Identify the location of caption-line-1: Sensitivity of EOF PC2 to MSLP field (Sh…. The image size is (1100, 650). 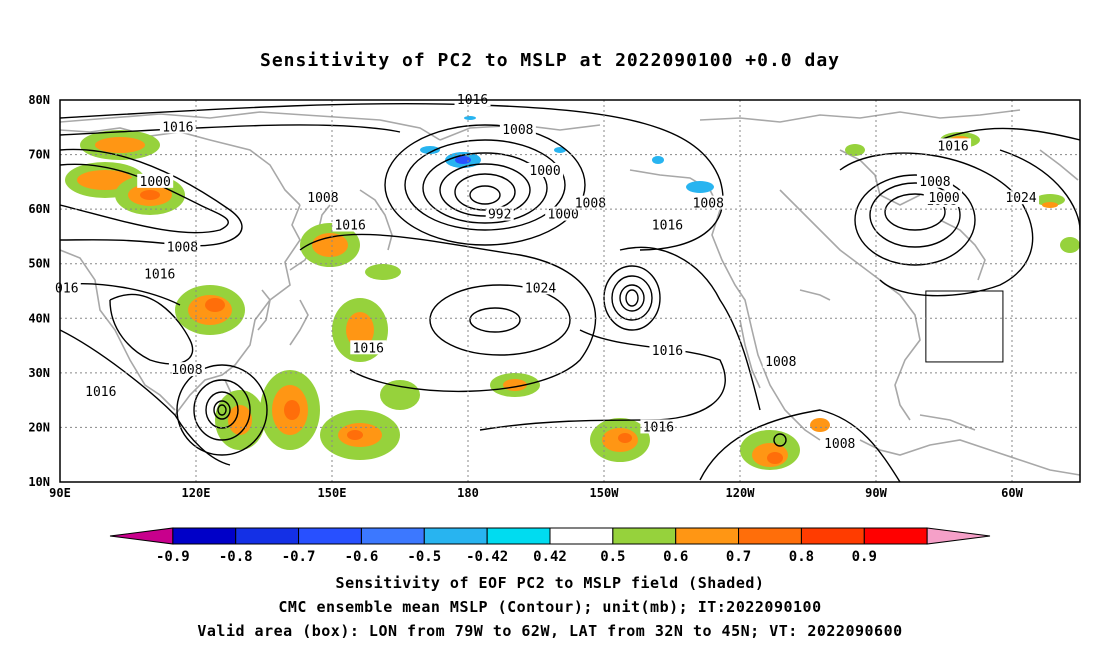
(550, 583).